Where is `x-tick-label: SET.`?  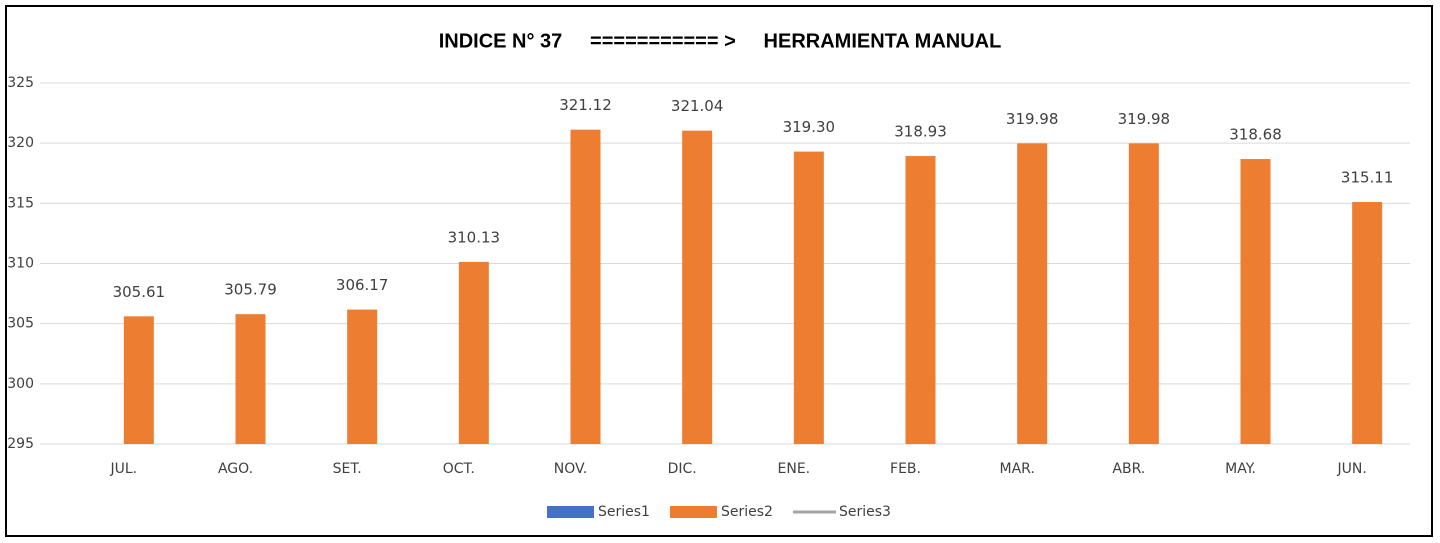
x-tick-label: SET. is located at coordinates (347, 469).